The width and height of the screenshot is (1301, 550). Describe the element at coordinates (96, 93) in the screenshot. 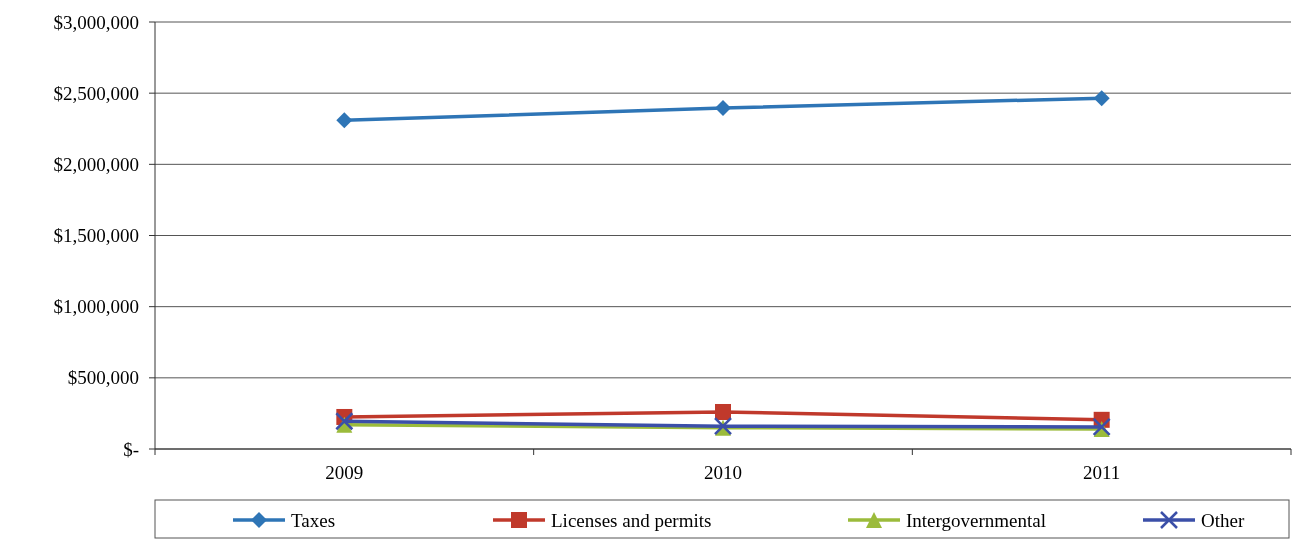

I see `y-tick-label: $2,500,000` at that location.